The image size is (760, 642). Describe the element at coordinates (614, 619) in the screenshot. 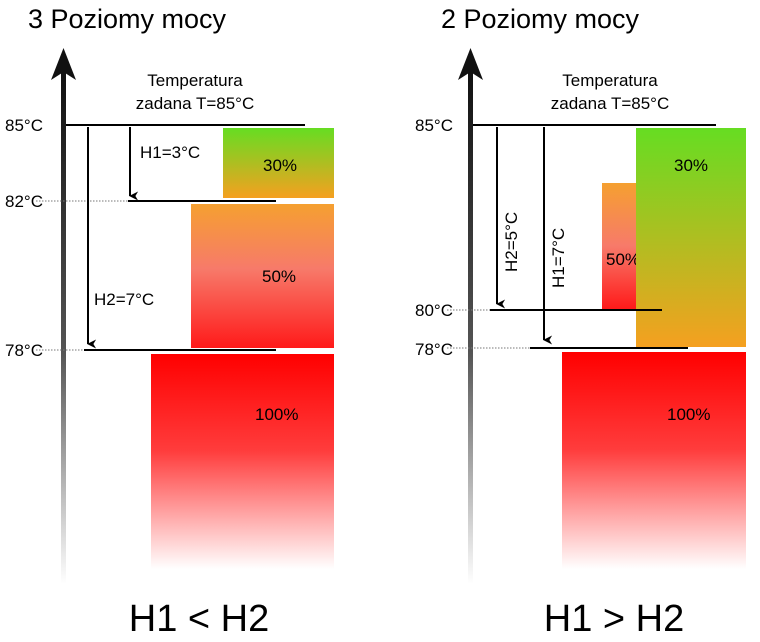

I see `right-result: H1 > H2` at that location.